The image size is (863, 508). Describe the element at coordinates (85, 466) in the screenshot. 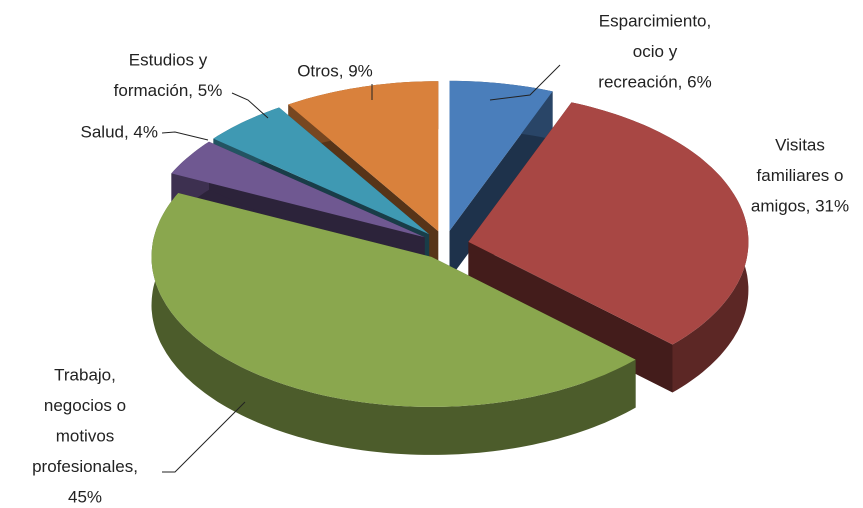

I see `data-label: profesionales,` at that location.